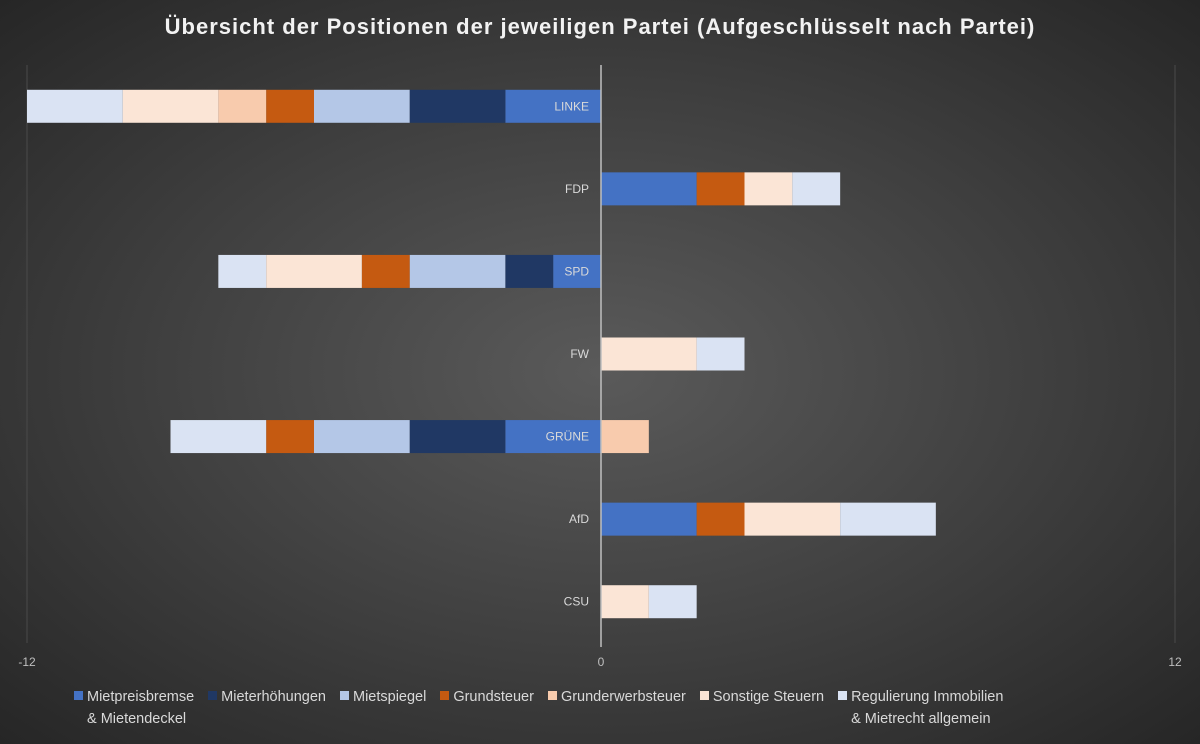 Image resolution: width=1200 pixels, height=744 pixels. I want to click on category-label: AfD, so click(579, 519).